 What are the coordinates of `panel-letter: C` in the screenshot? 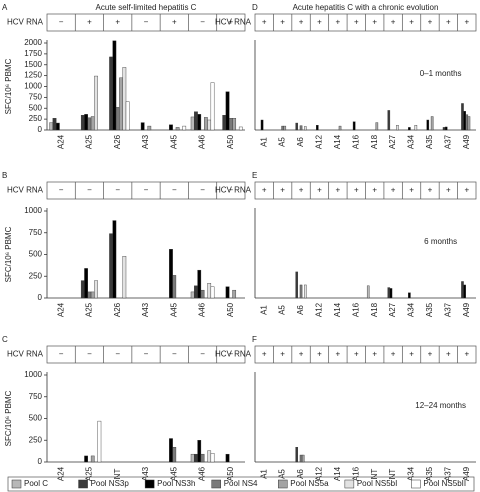 It's located at (5, 339).